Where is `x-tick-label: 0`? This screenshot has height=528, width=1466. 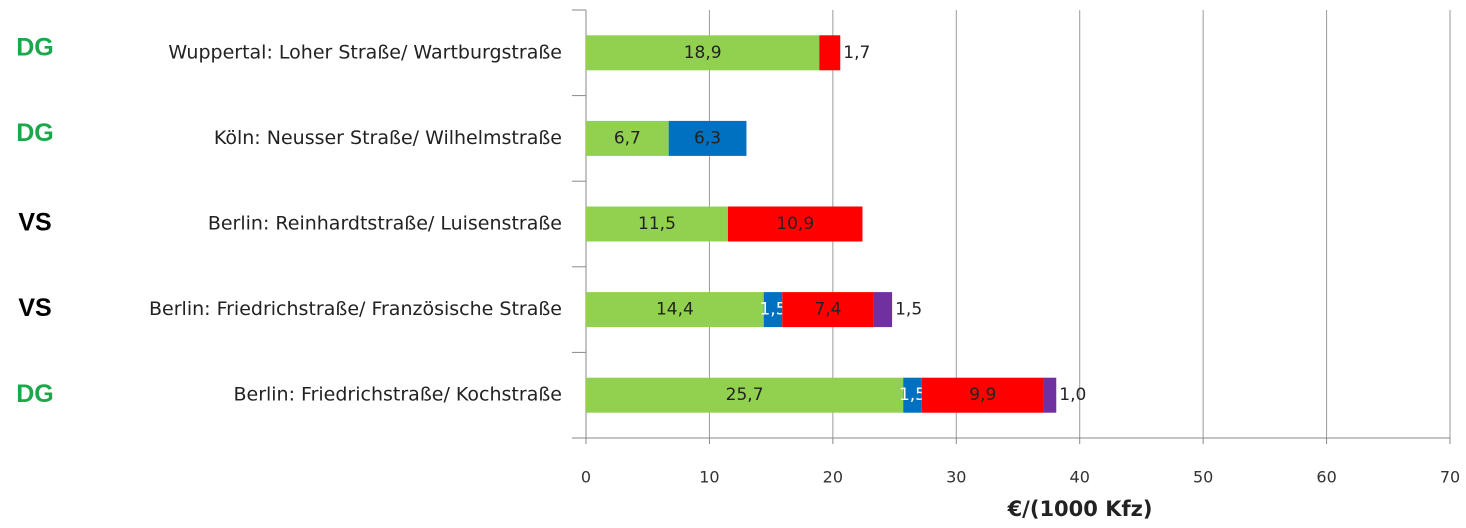
x-tick-label: 0 is located at coordinates (586, 477).